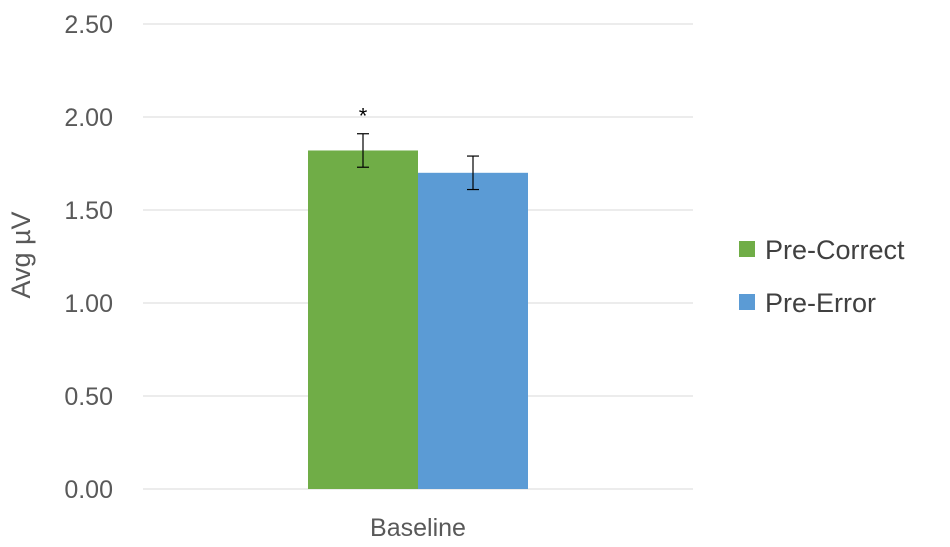 This screenshot has width=950, height=547. Describe the element at coordinates (88, 118) in the screenshot. I see `y-tick-label: 2.00` at that location.